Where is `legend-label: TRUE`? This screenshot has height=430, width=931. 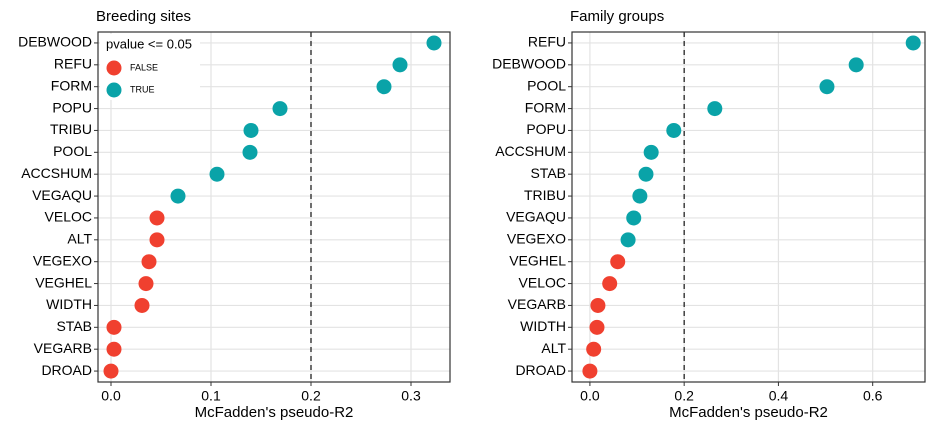
legend-label: TRUE is located at coordinates (142, 89).